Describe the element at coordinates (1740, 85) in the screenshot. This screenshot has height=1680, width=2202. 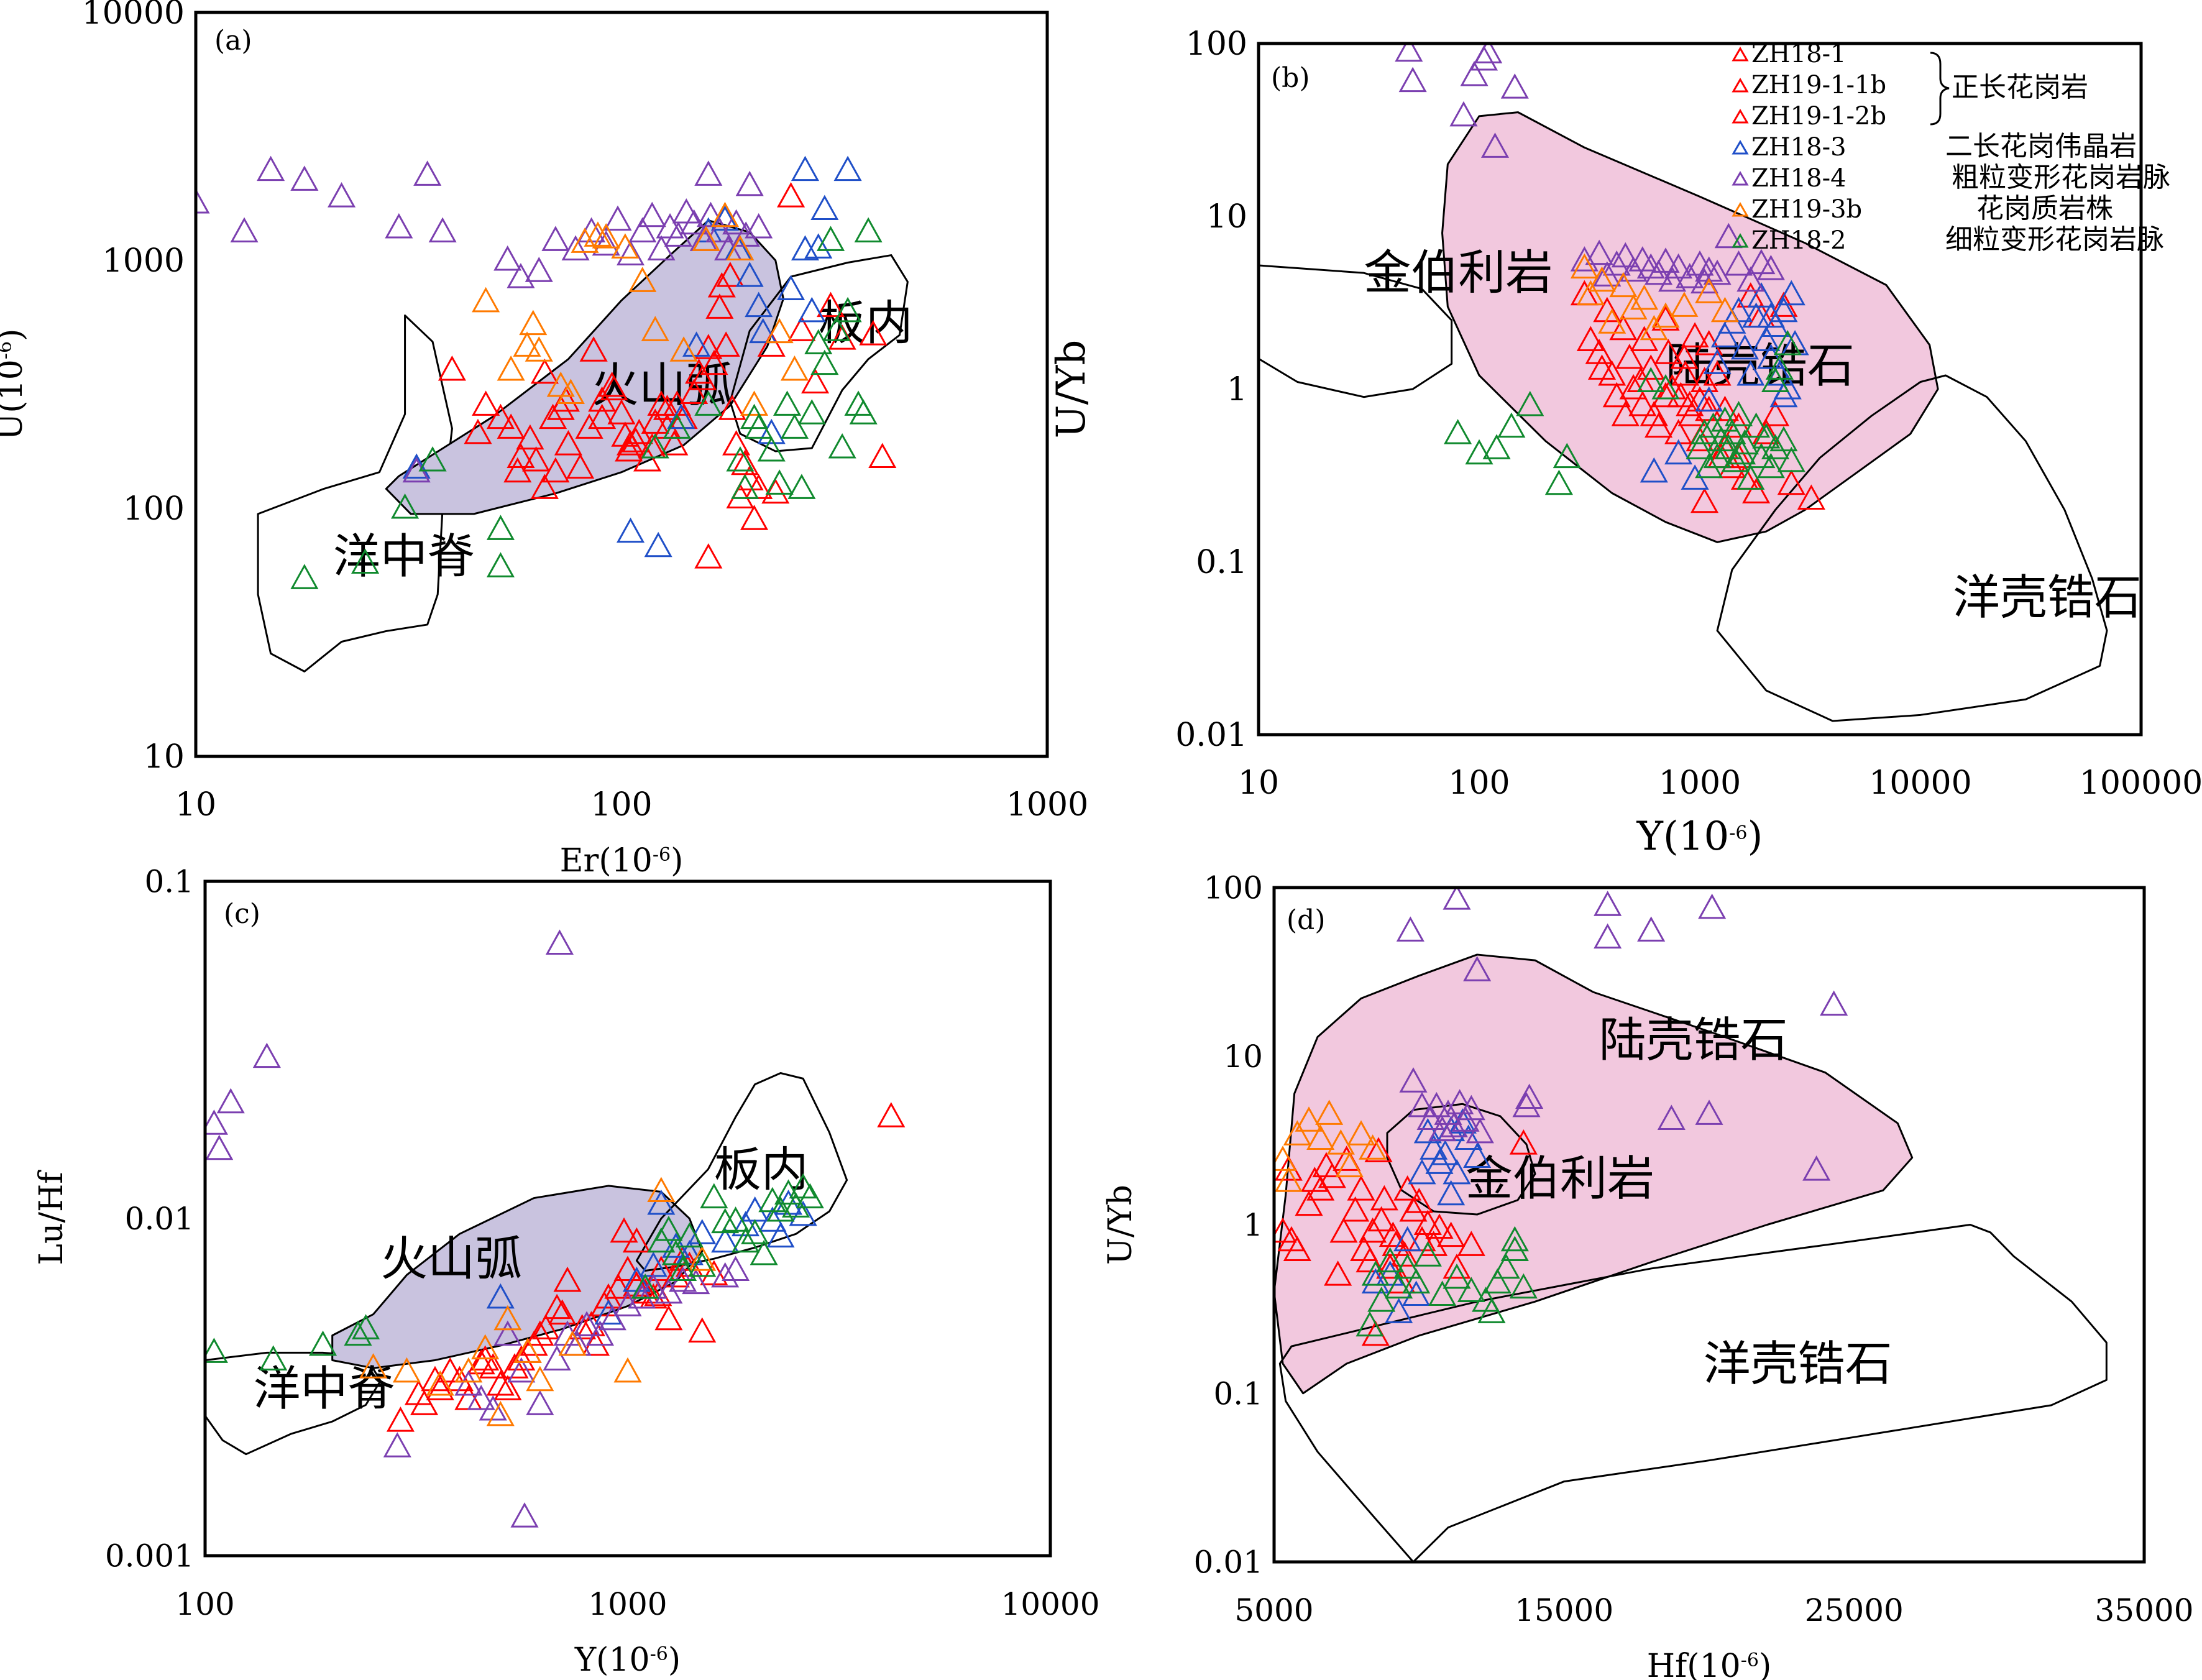
I see `legend-marker` at that location.